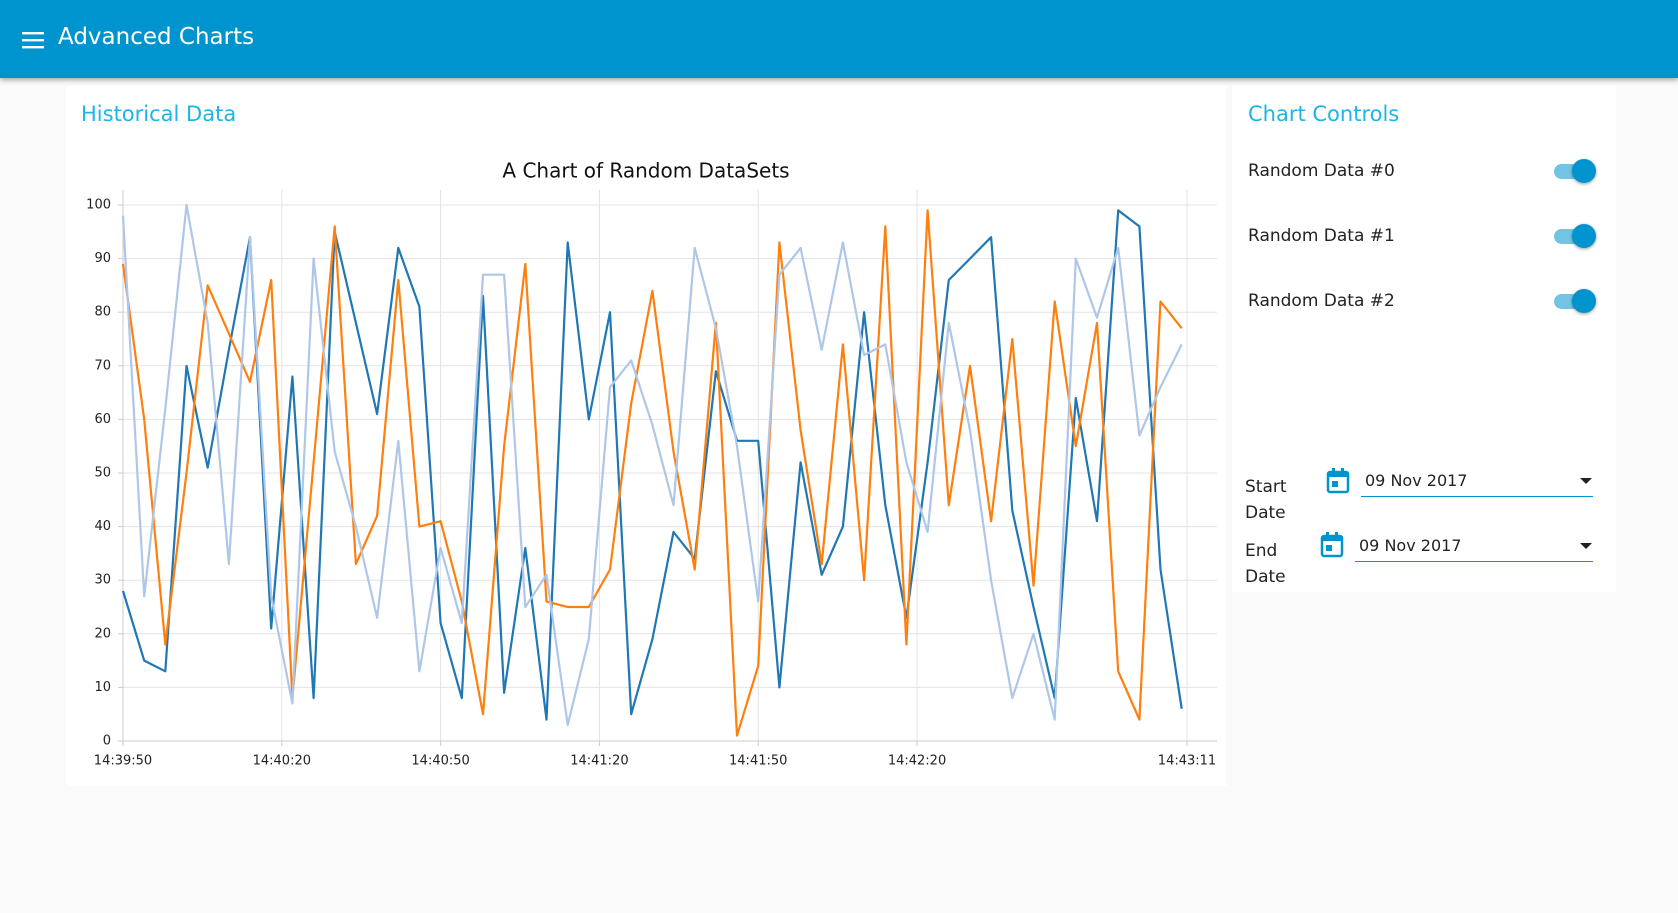 The width and height of the screenshot is (1678, 913). I want to click on x-tick-label: 14:40:20, so click(282, 761).